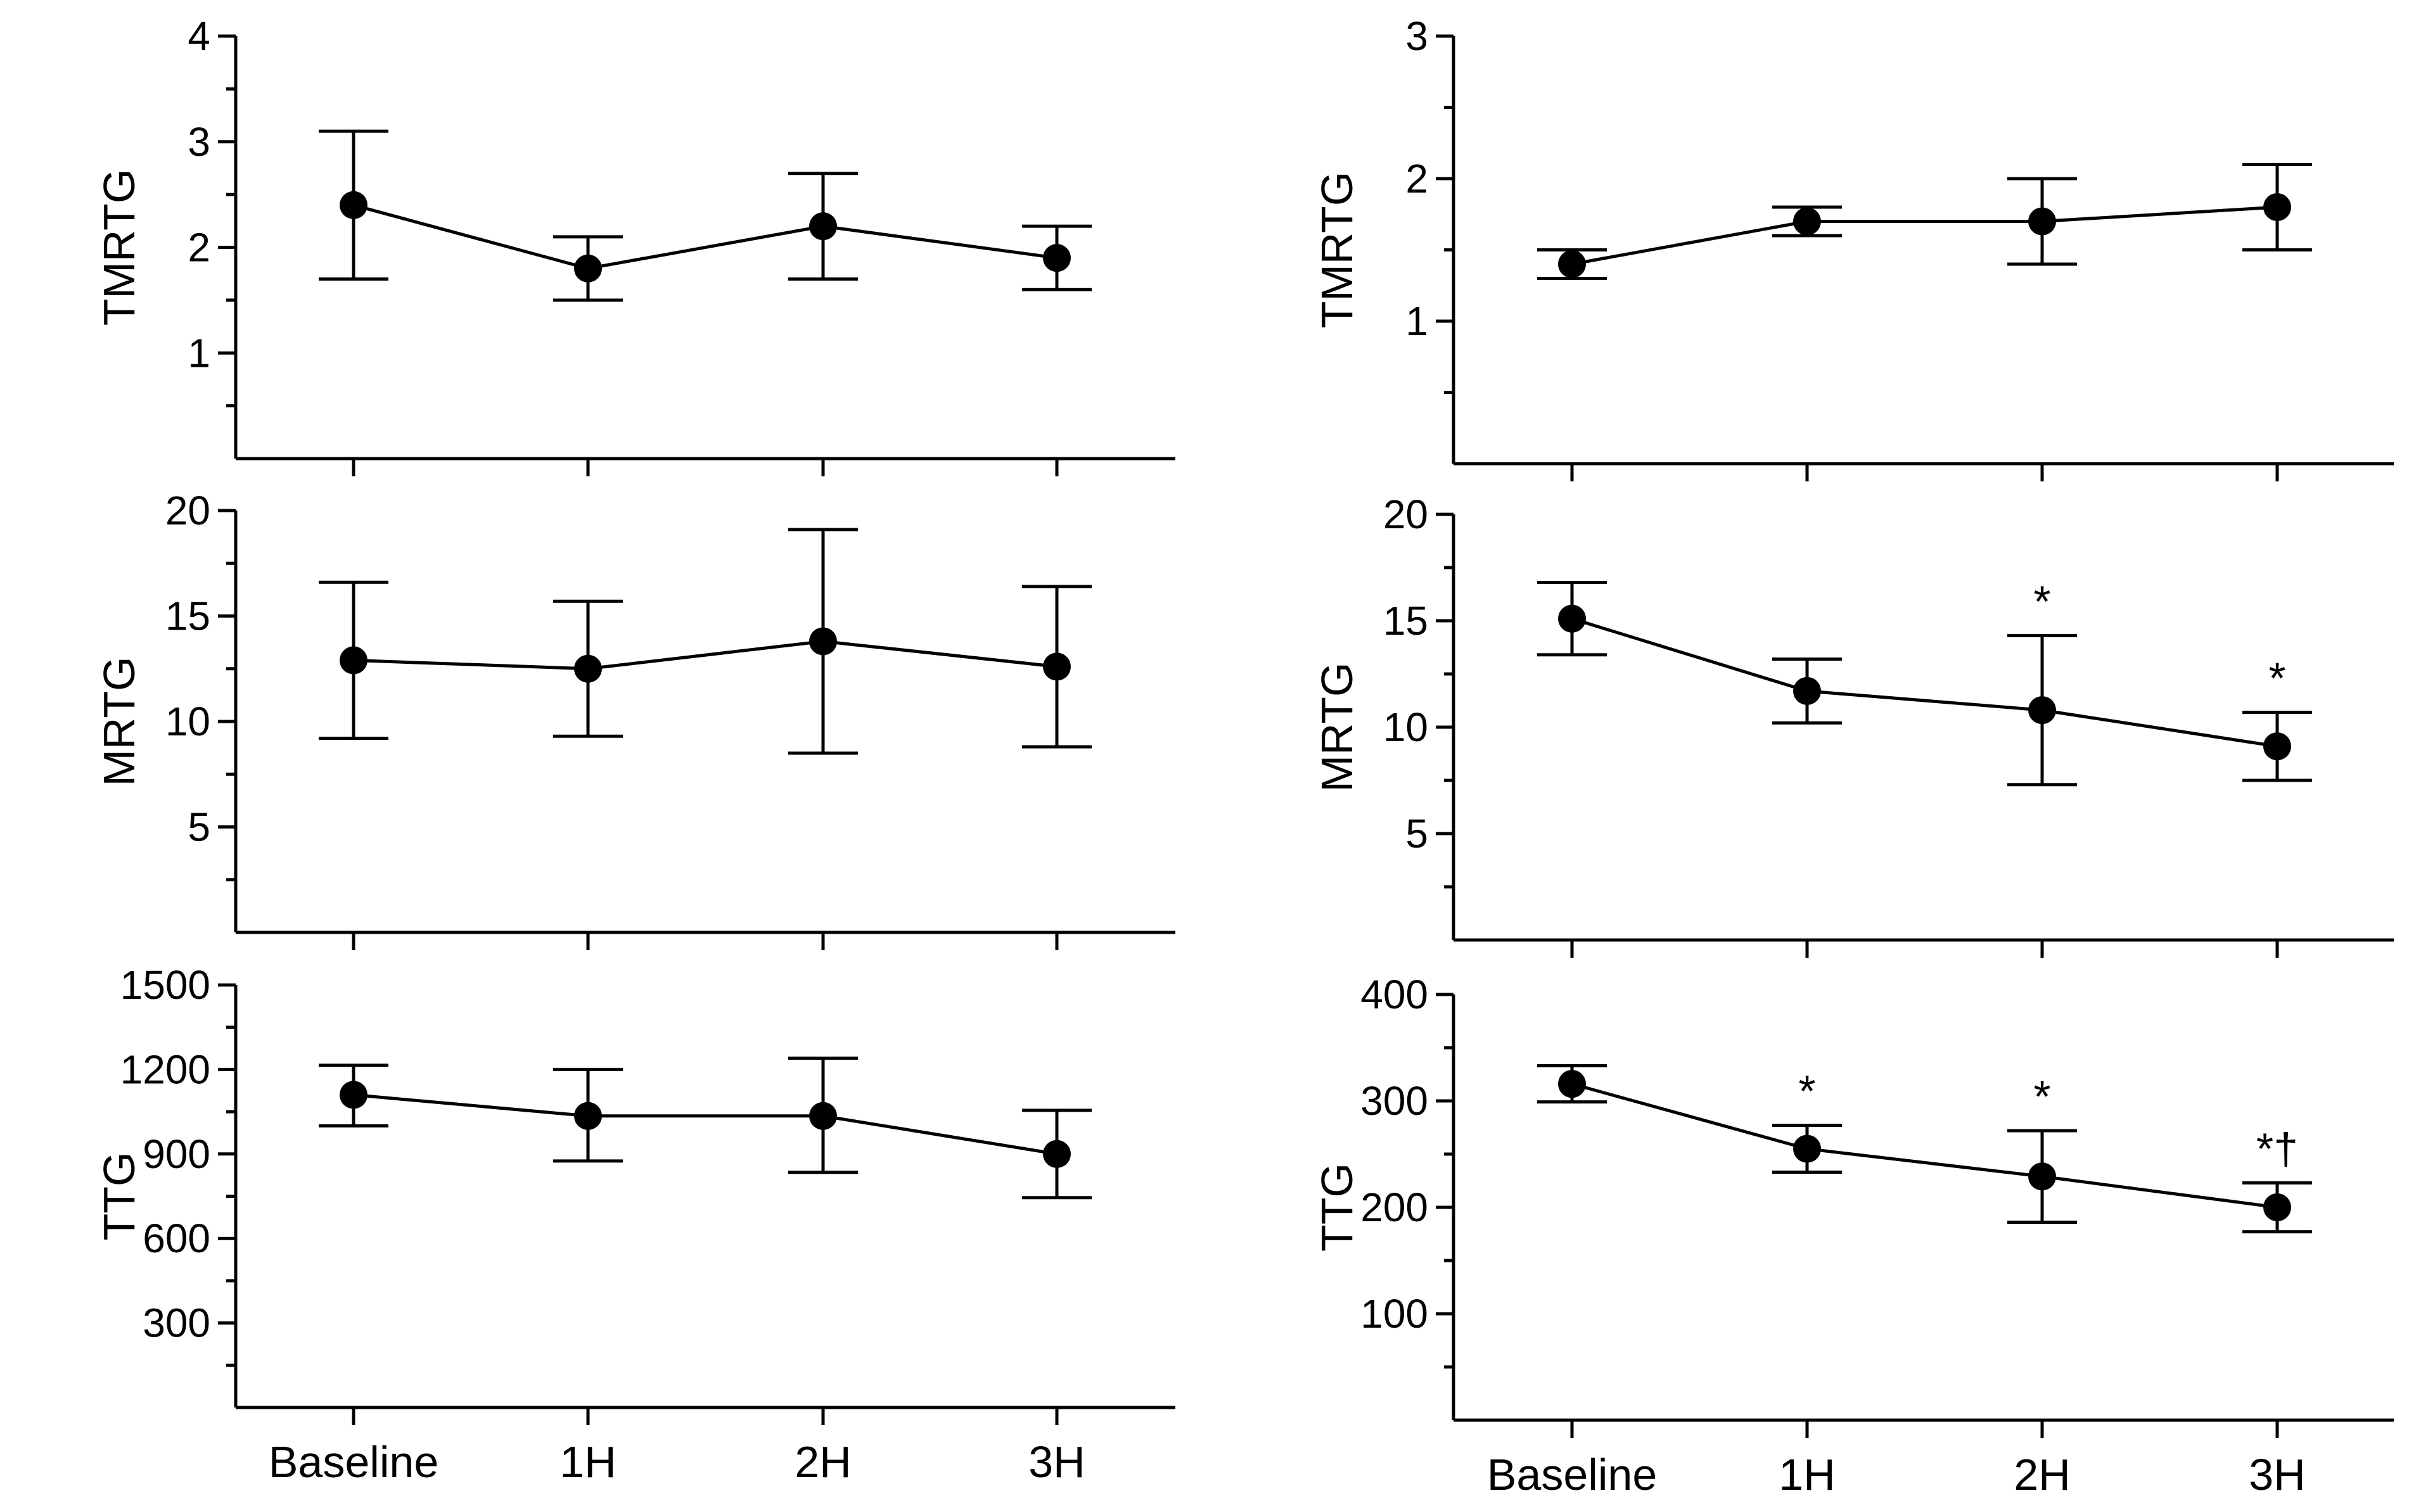 The width and height of the screenshot is (2409, 1512). I want to click on chart-panel-right-top: 1 2 3 TMRTG, so click(1853, 247).